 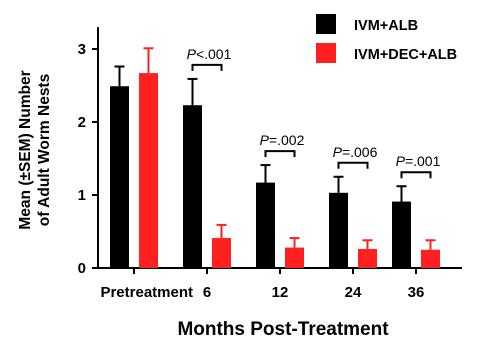 I want to click on y-axis-title-text: Mean (±SEM) Number of Adult Worm Nests, so click(x=35, y=149).